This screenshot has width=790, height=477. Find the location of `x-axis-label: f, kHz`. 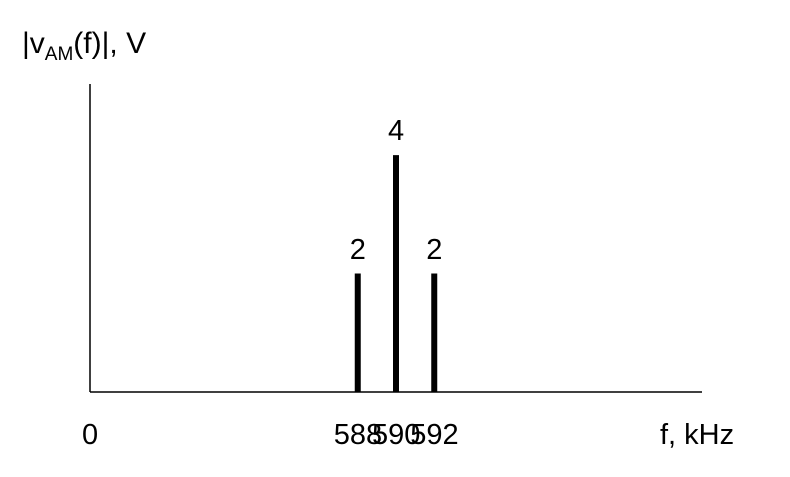

x-axis-label: f, kHz is located at coordinates (697, 435).